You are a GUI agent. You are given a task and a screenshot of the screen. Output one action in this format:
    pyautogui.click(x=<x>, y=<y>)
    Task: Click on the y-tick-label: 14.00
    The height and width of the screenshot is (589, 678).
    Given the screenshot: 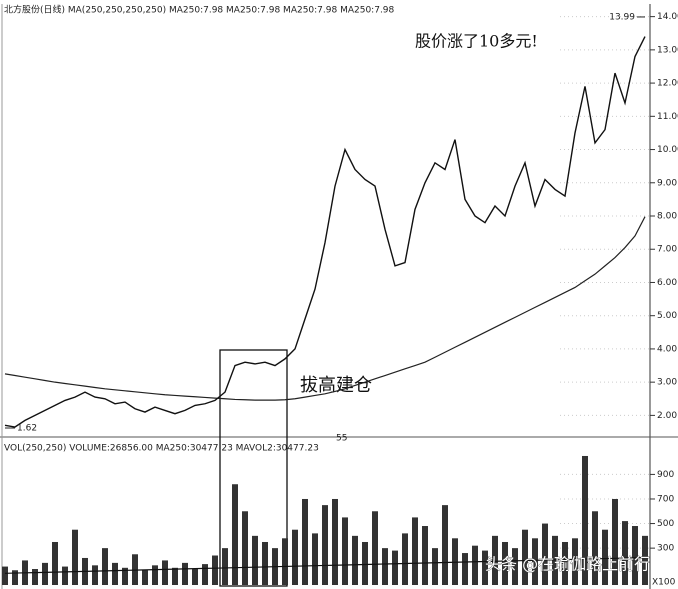 What is the action you would take?
    pyautogui.click(x=667, y=17)
    